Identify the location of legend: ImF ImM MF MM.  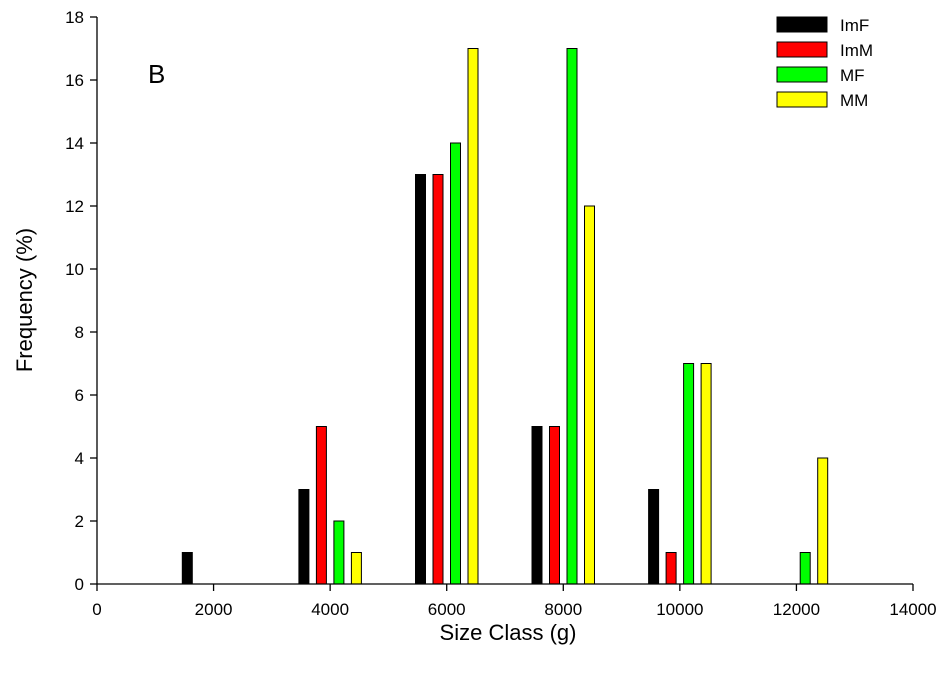
(824, 63).